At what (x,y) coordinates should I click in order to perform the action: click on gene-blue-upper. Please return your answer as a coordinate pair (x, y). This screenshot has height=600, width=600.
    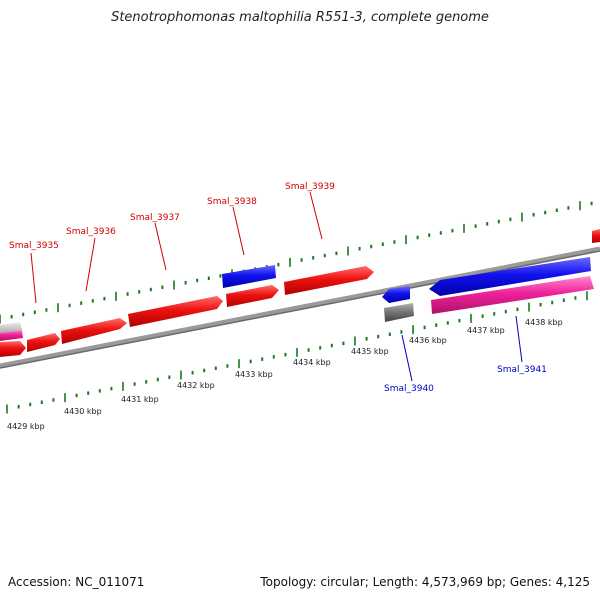
    Looking at the image, I should click on (249, 276).